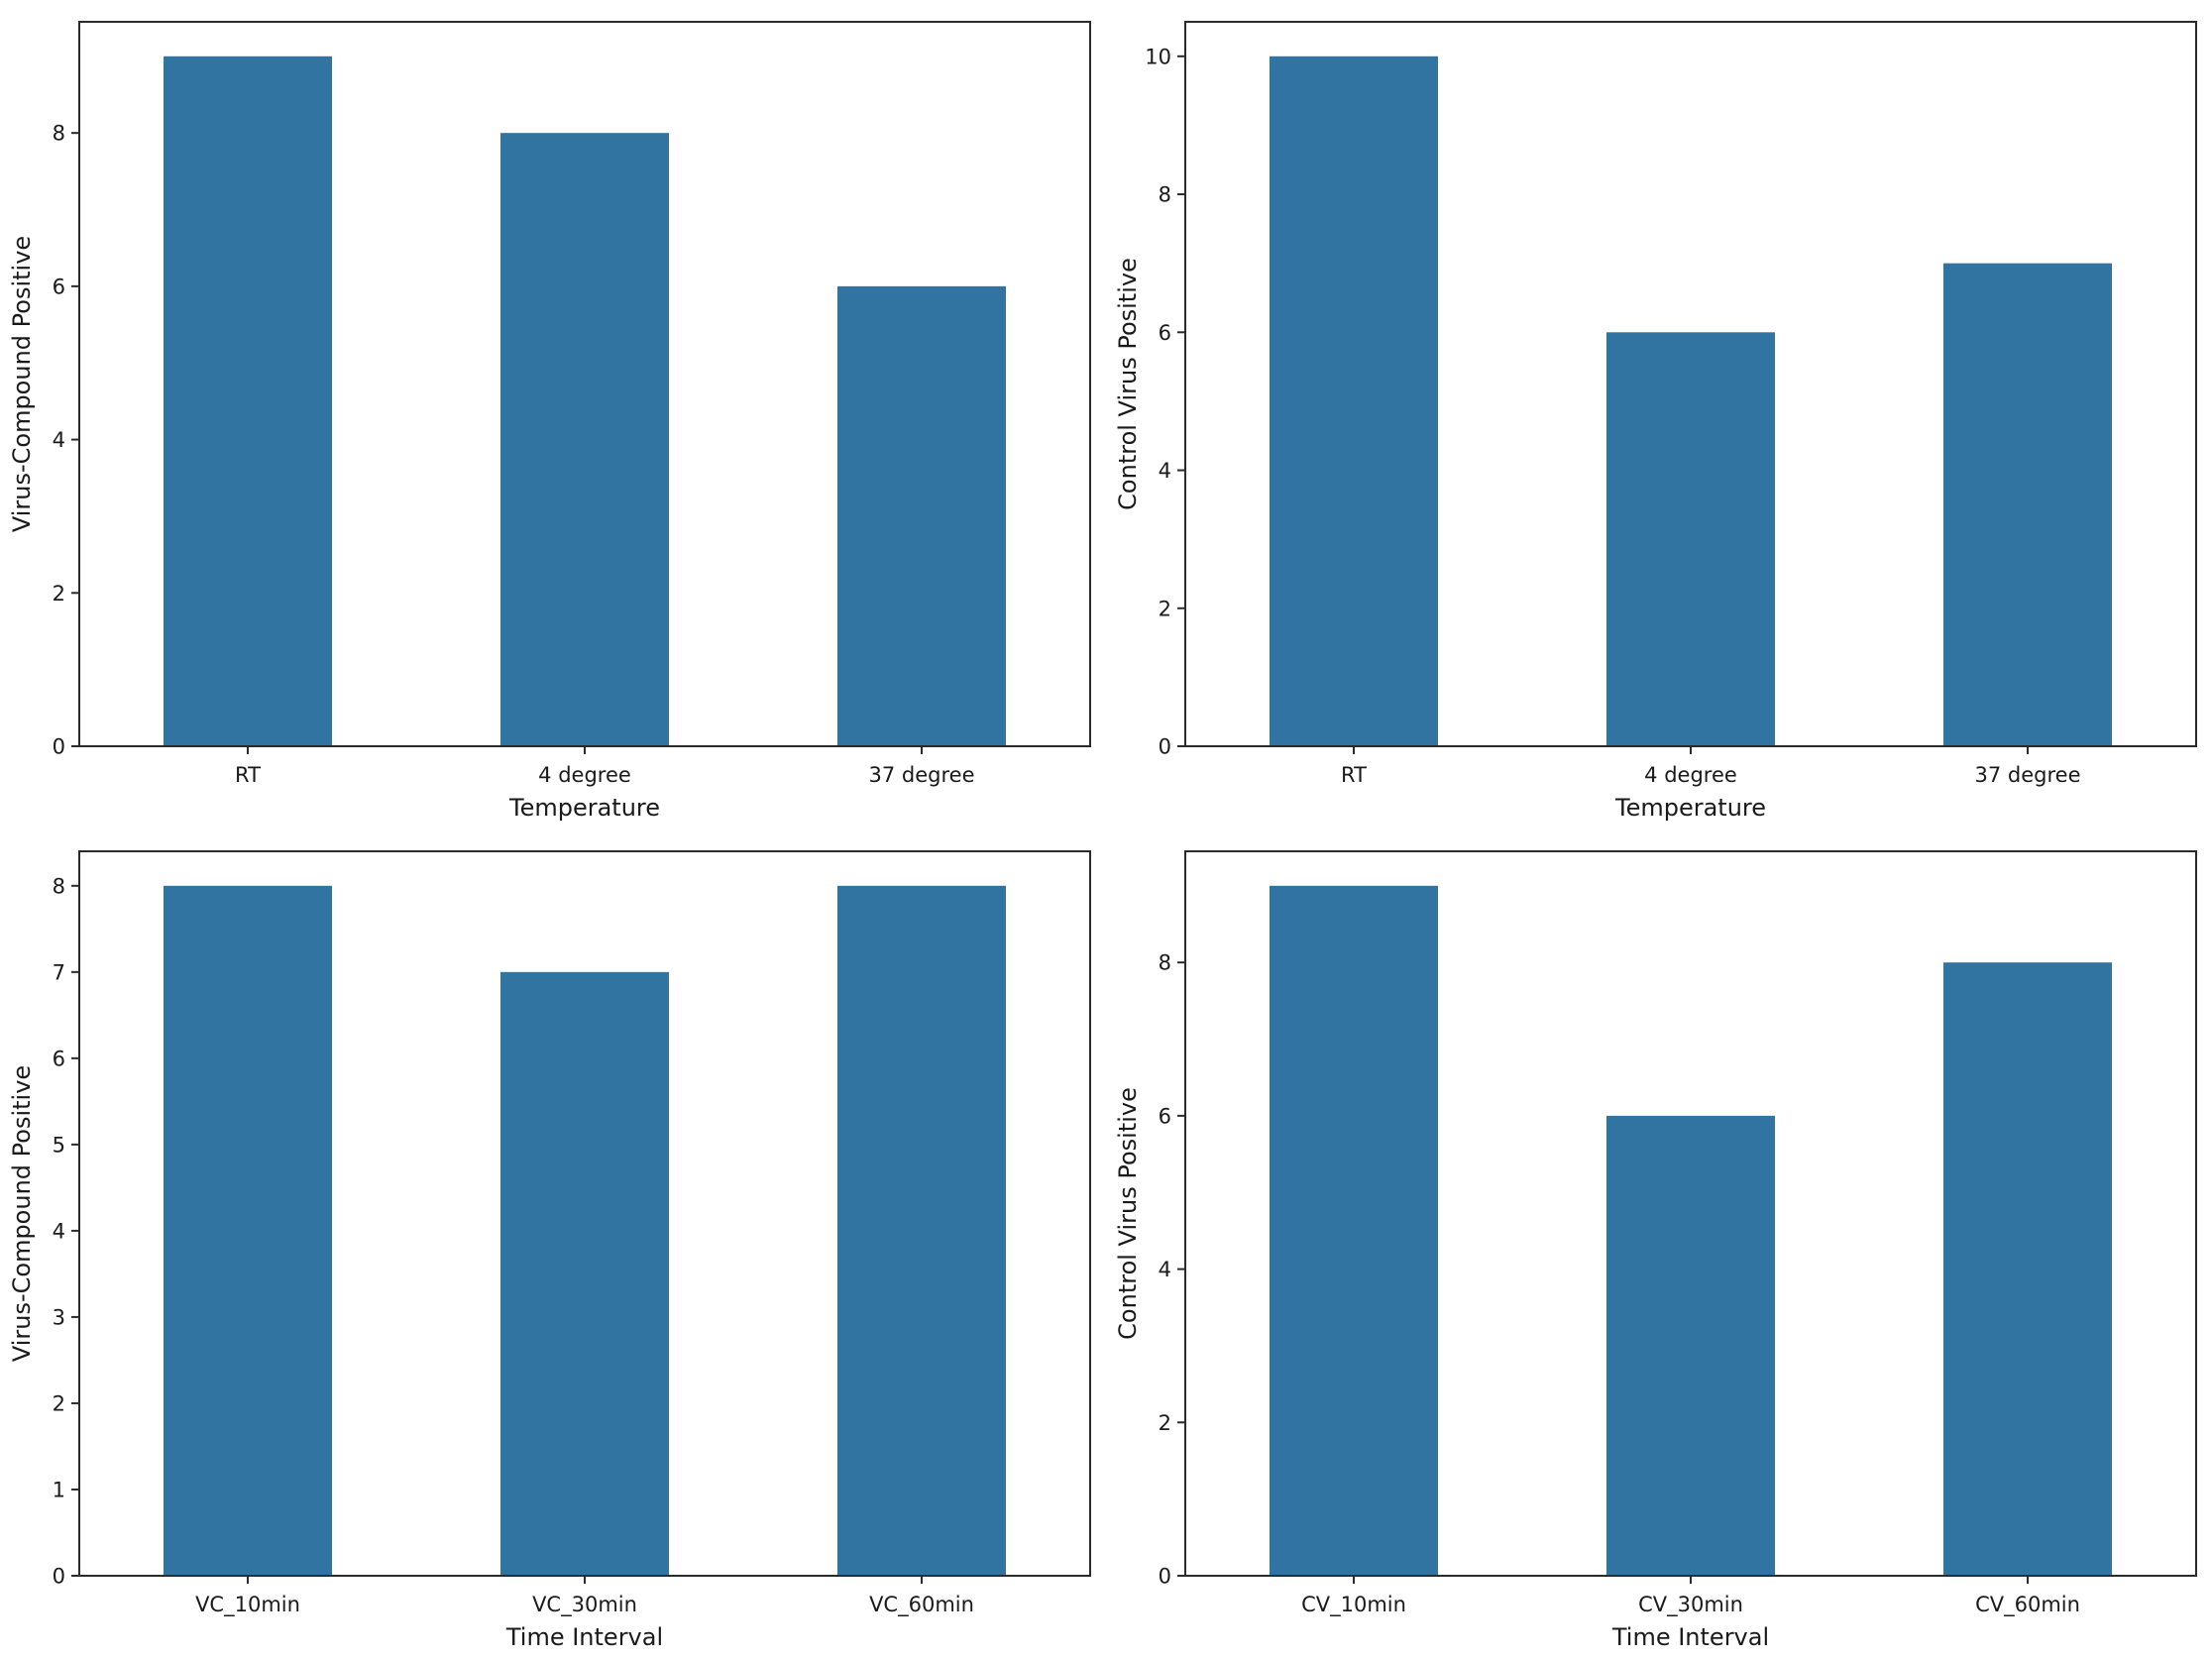 This screenshot has width=2212, height=1659. I want to click on bar-VC_30min, so click(584, 1273).